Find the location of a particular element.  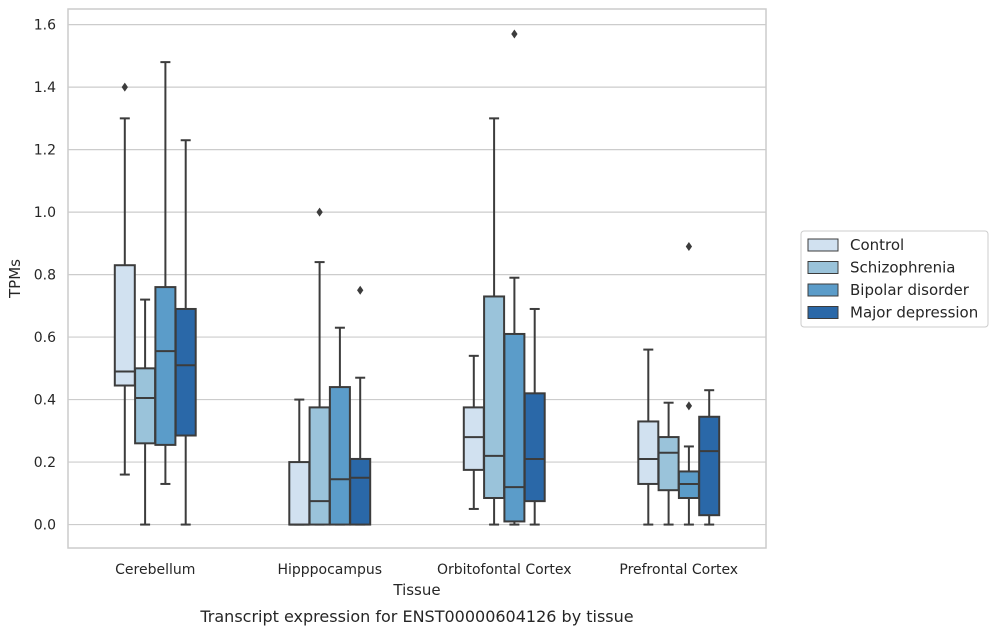

box-hipppocampus-bipolar-disorder is located at coordinates (339, 426).